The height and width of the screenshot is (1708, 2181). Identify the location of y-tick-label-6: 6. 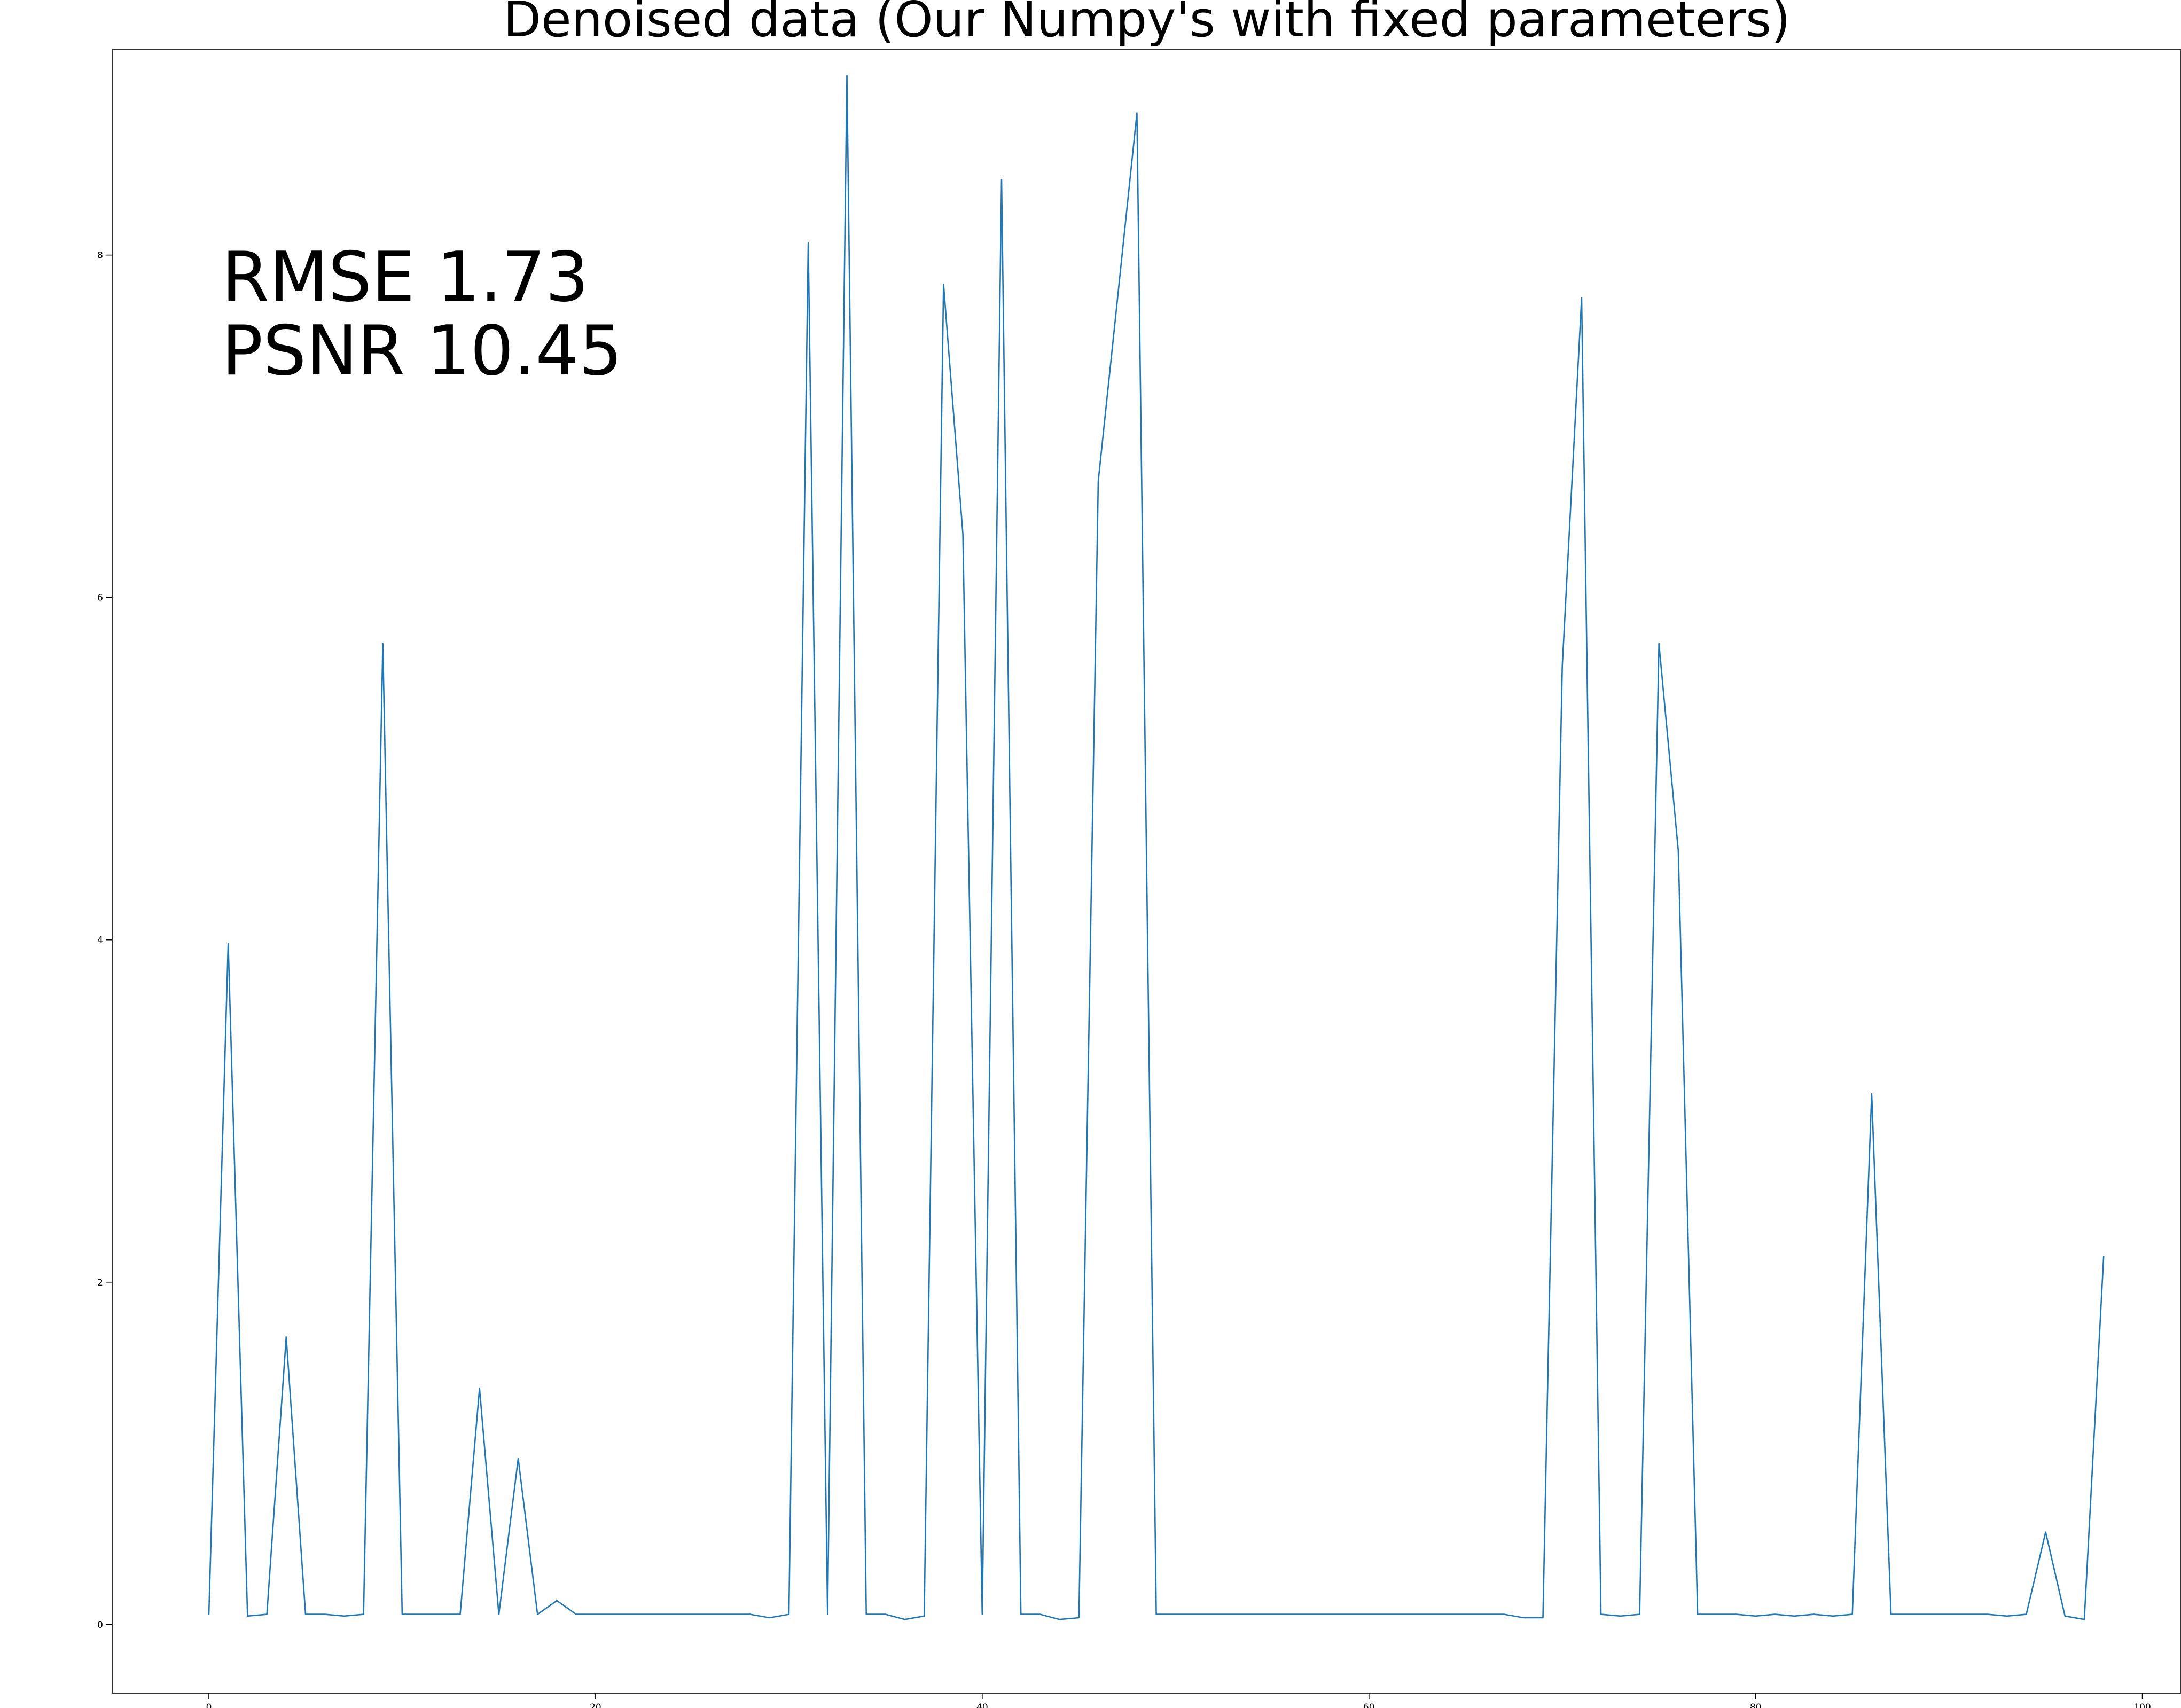
(100, 599).